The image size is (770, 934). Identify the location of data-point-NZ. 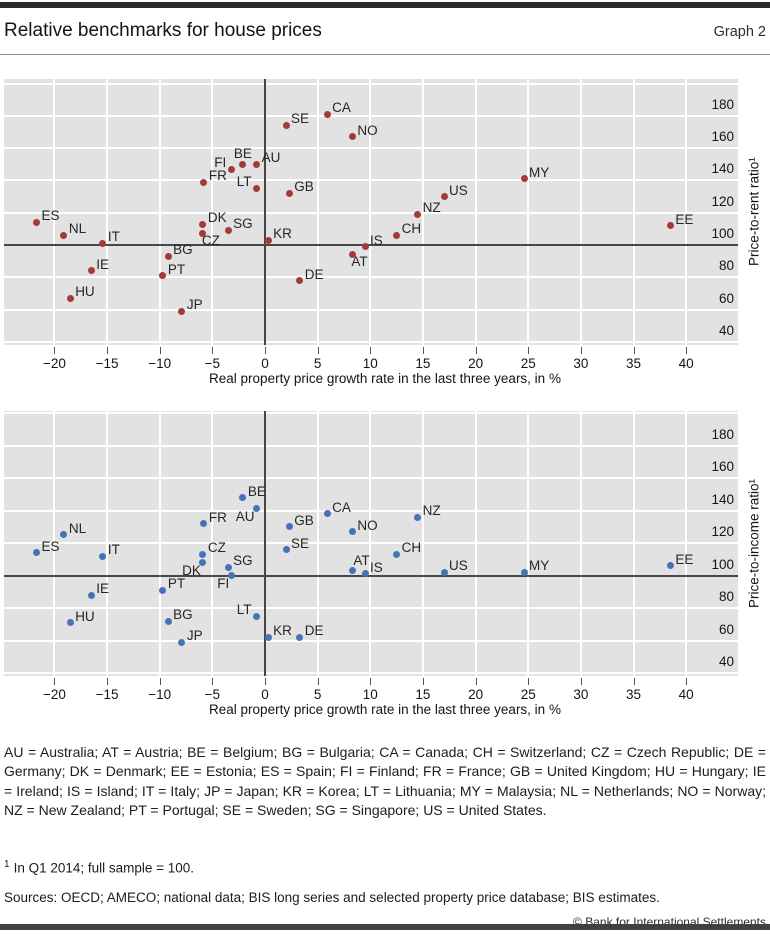
(418, 214).